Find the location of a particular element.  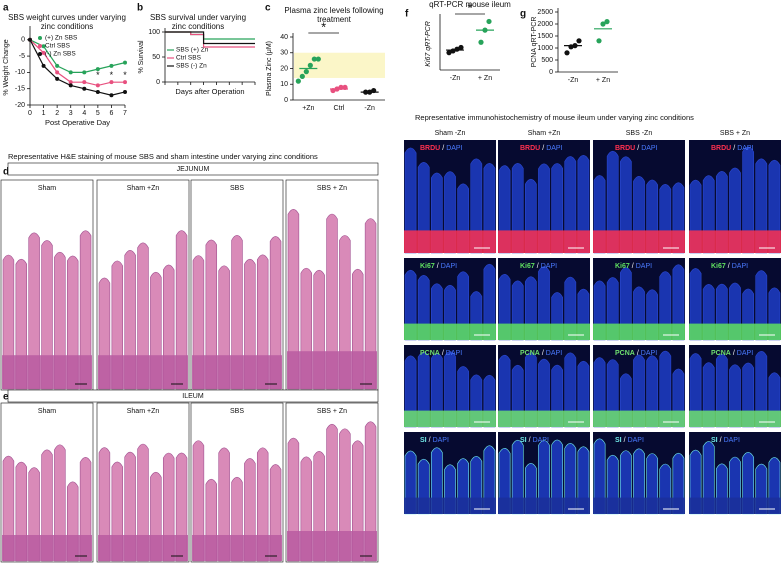

panel-letter: a is located at coordinates (6, 8).